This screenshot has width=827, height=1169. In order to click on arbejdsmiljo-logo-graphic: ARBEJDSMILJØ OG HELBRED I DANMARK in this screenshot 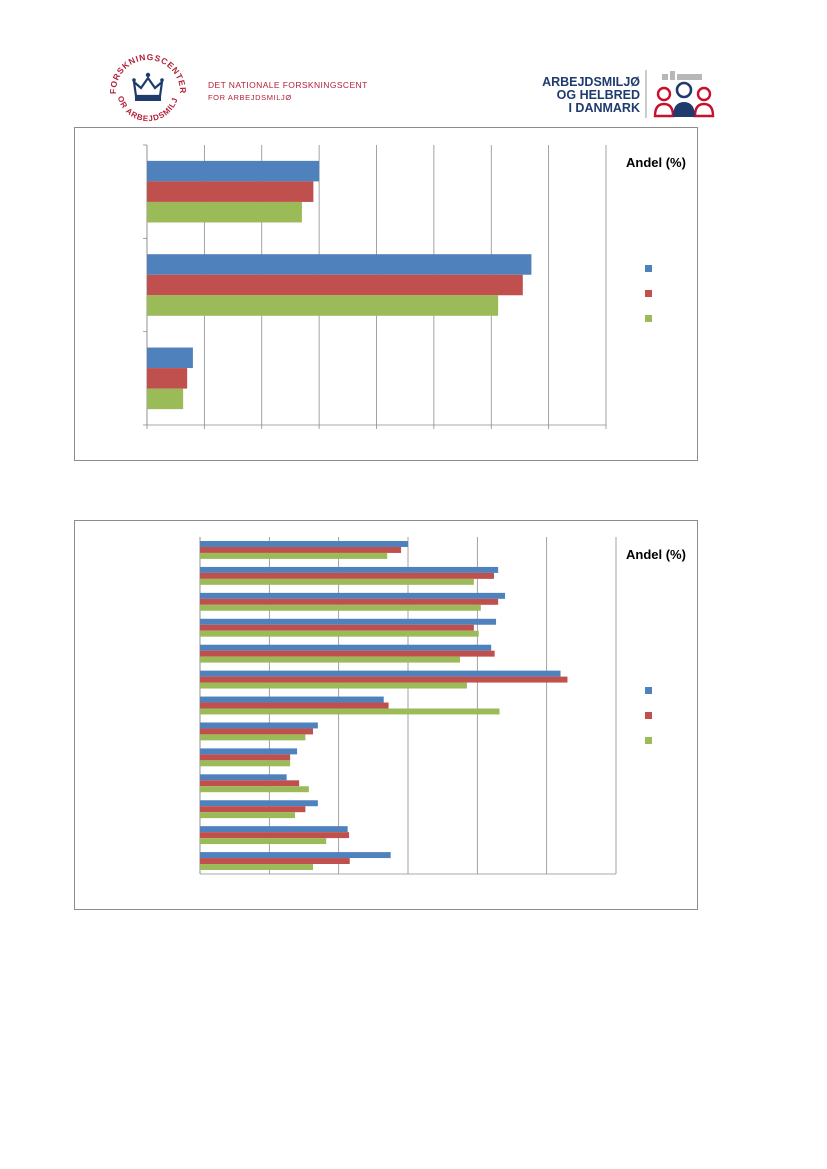, I will do `click(628, 94)`.